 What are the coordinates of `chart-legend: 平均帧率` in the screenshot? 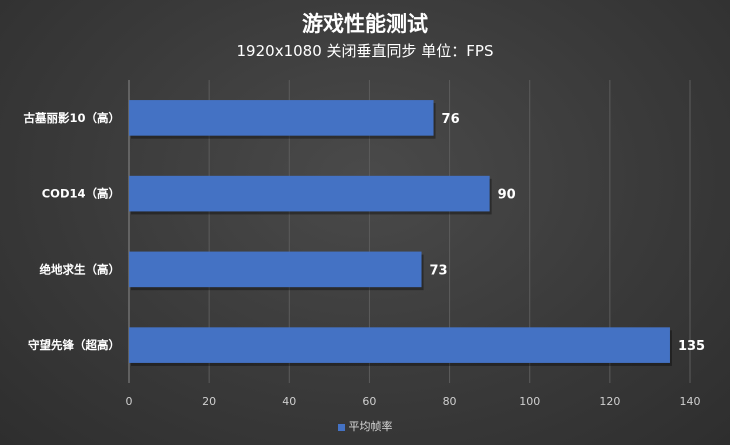 It's located at (365, 426).